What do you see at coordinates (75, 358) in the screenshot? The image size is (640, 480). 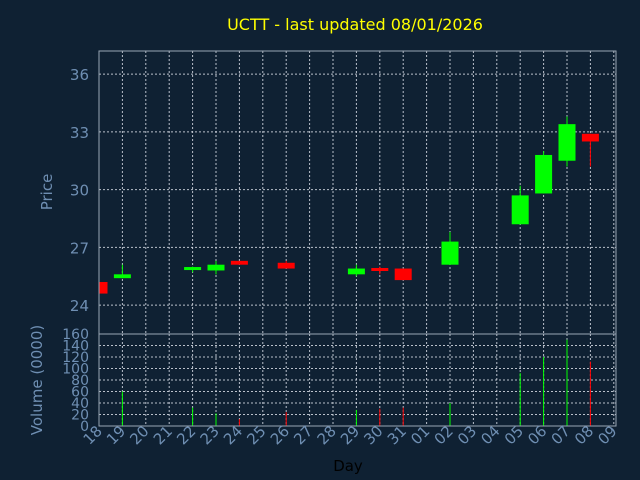 I see `volume-tick-label: 120` at bounding box center [75, 358].